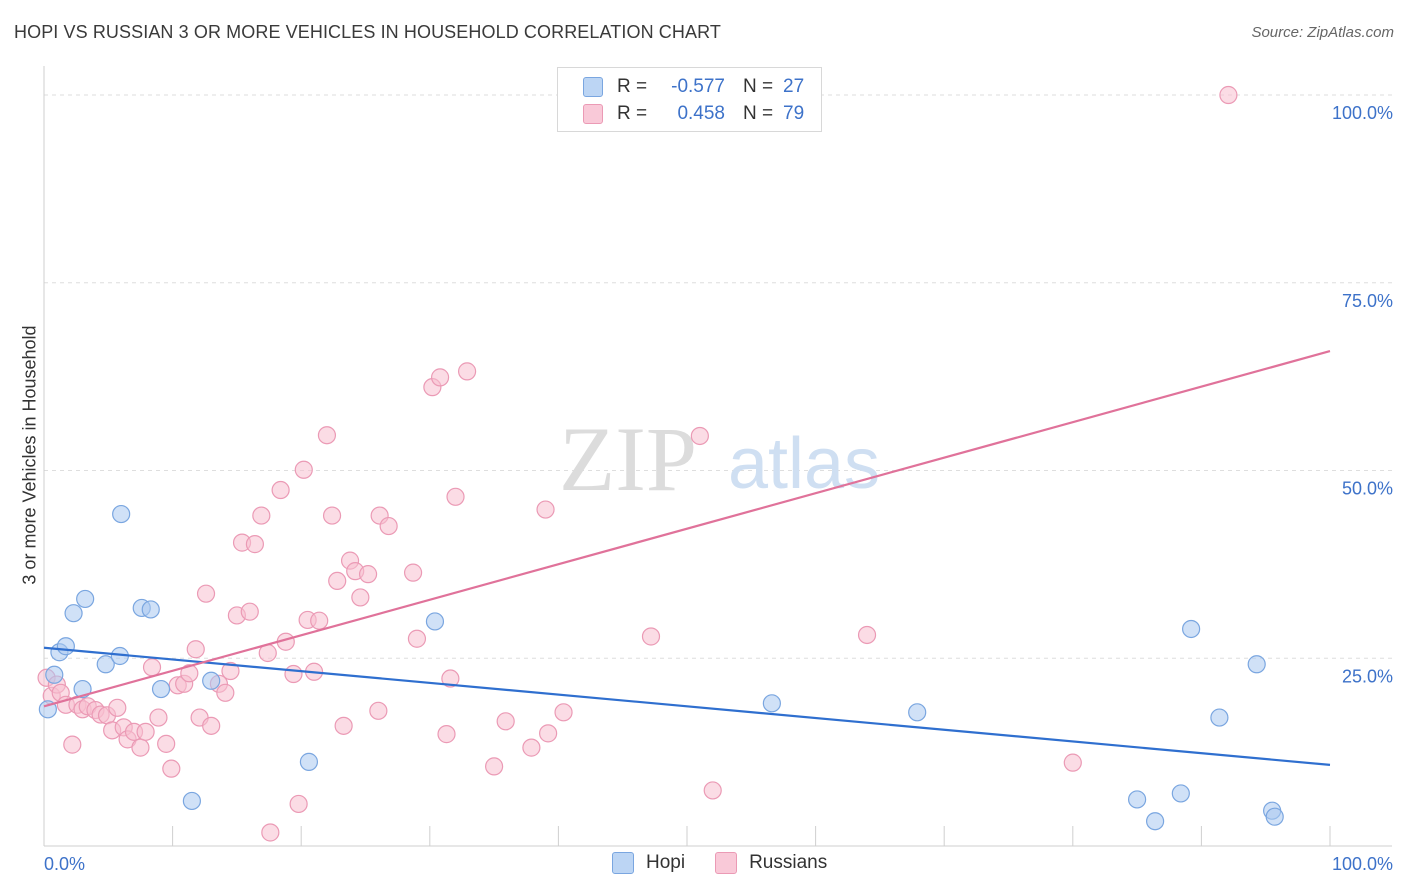  What do you see at coordinates (1367, 489) in the screenshot?
I see `y-tick-label: 50.0%` at bounding box center [1367, 489].